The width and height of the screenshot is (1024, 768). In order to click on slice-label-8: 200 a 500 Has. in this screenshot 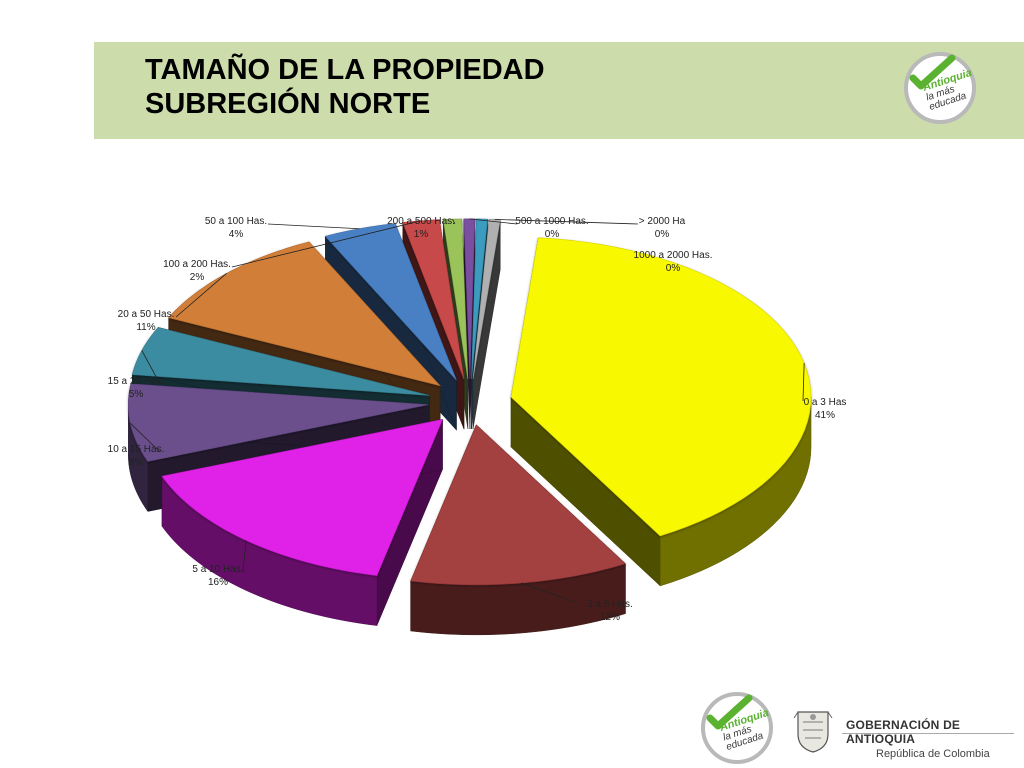, I will do `click(421, 221)`.